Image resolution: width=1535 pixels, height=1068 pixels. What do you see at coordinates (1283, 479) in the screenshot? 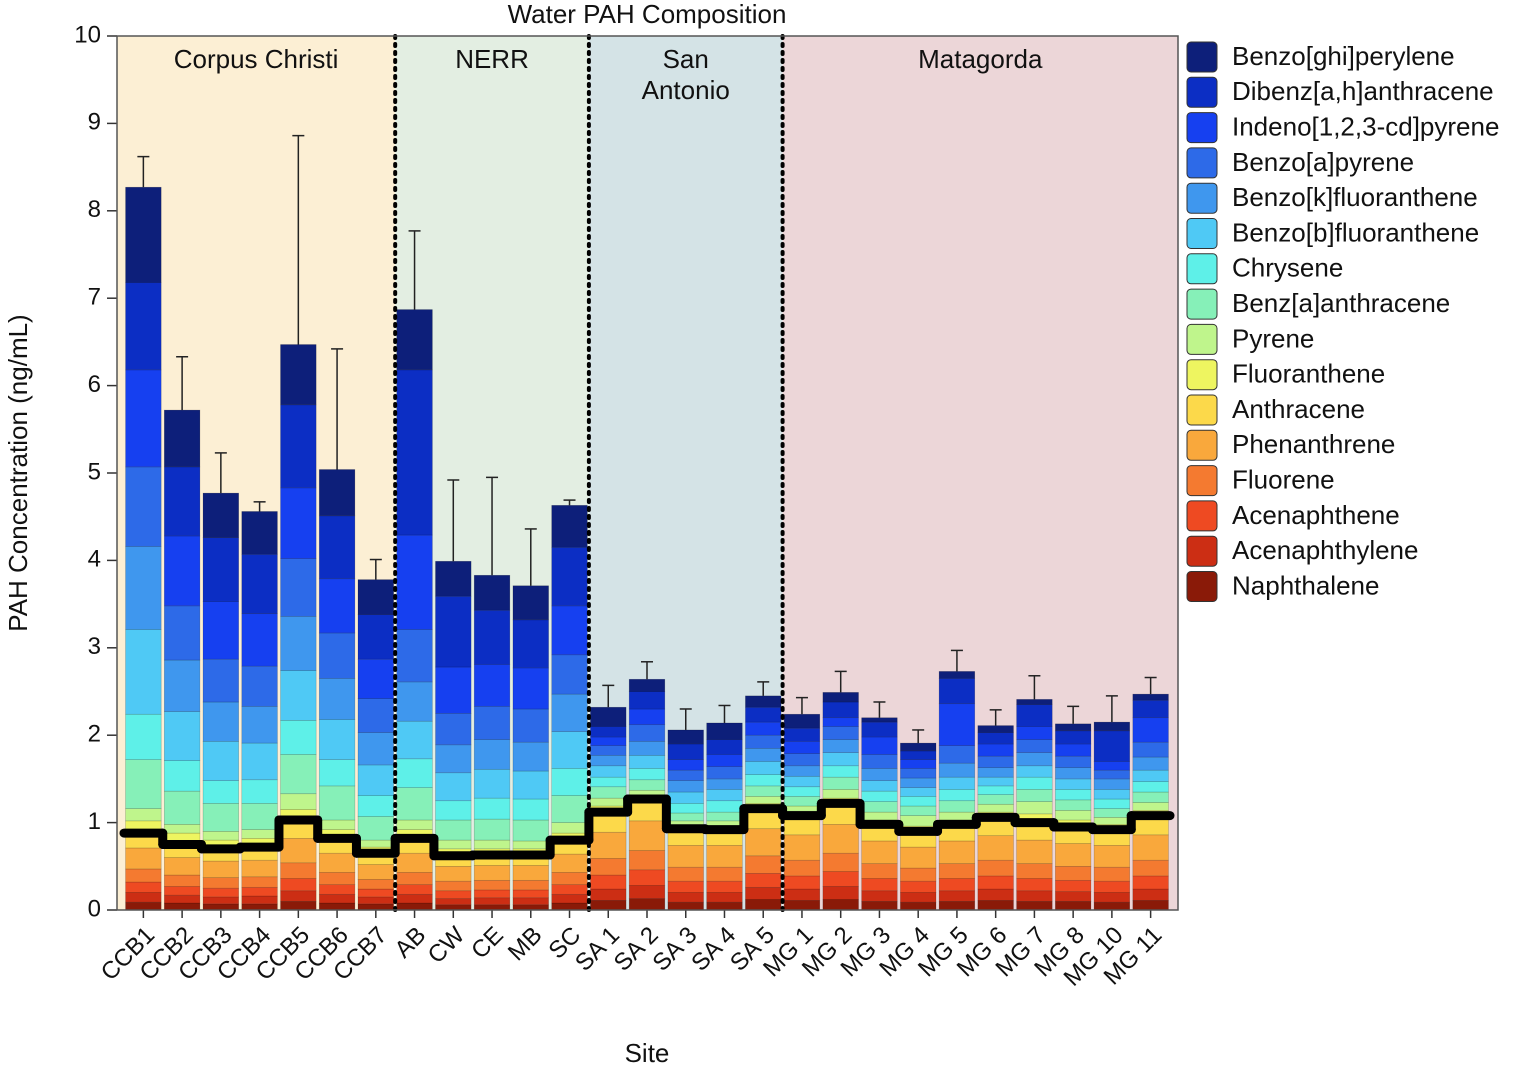
I see `legend-label: Fluorene` at bounding box center [1283, 479].